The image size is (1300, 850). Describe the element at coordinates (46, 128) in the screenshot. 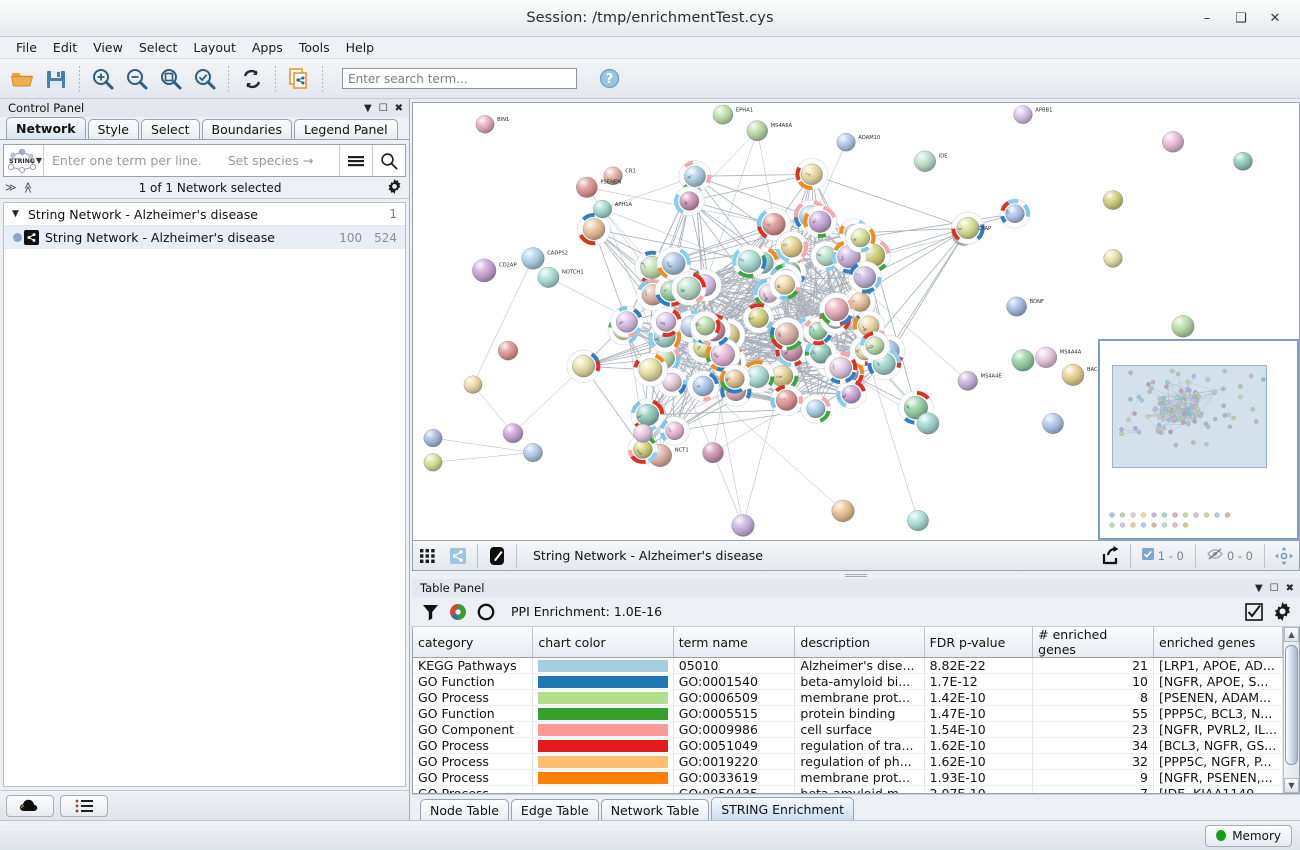

I see `tab-network: Network` at that location.